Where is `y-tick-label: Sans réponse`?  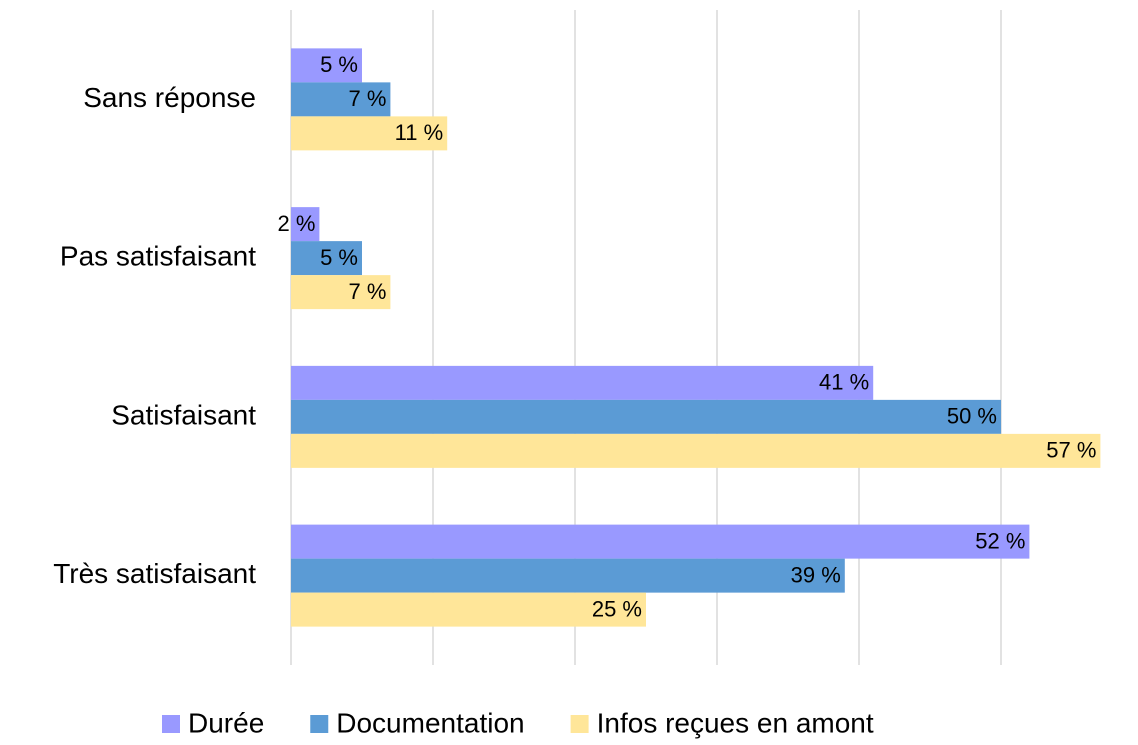
y-tick-label: Sans réponse is located at coordinates (169, 97).